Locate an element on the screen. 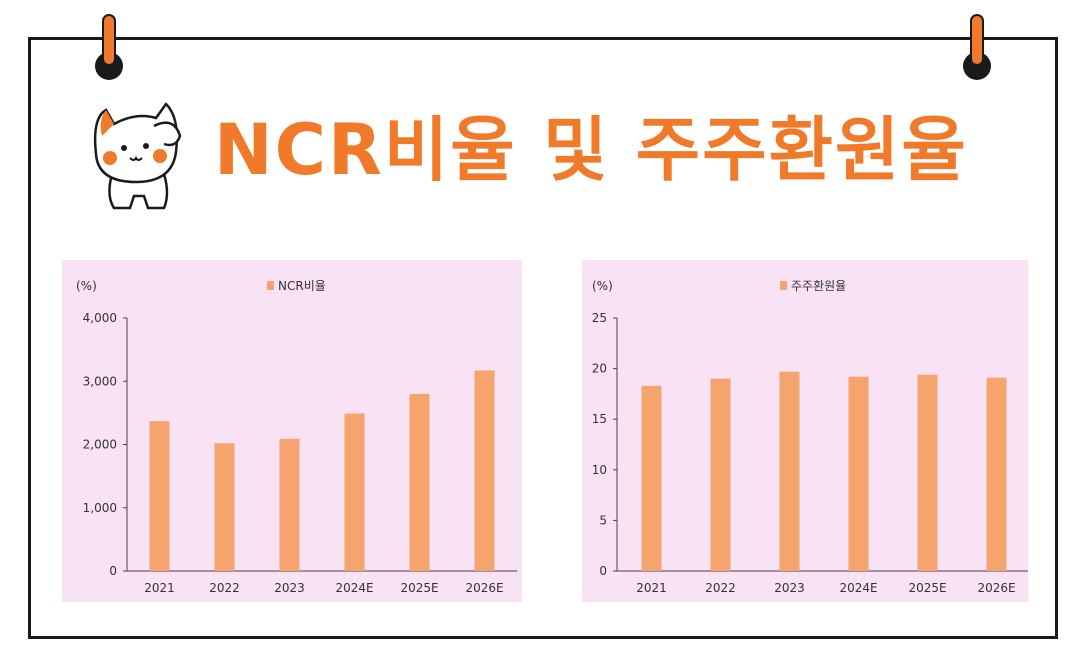  y-tick-label: 25 is located at coordinates (599, 318).